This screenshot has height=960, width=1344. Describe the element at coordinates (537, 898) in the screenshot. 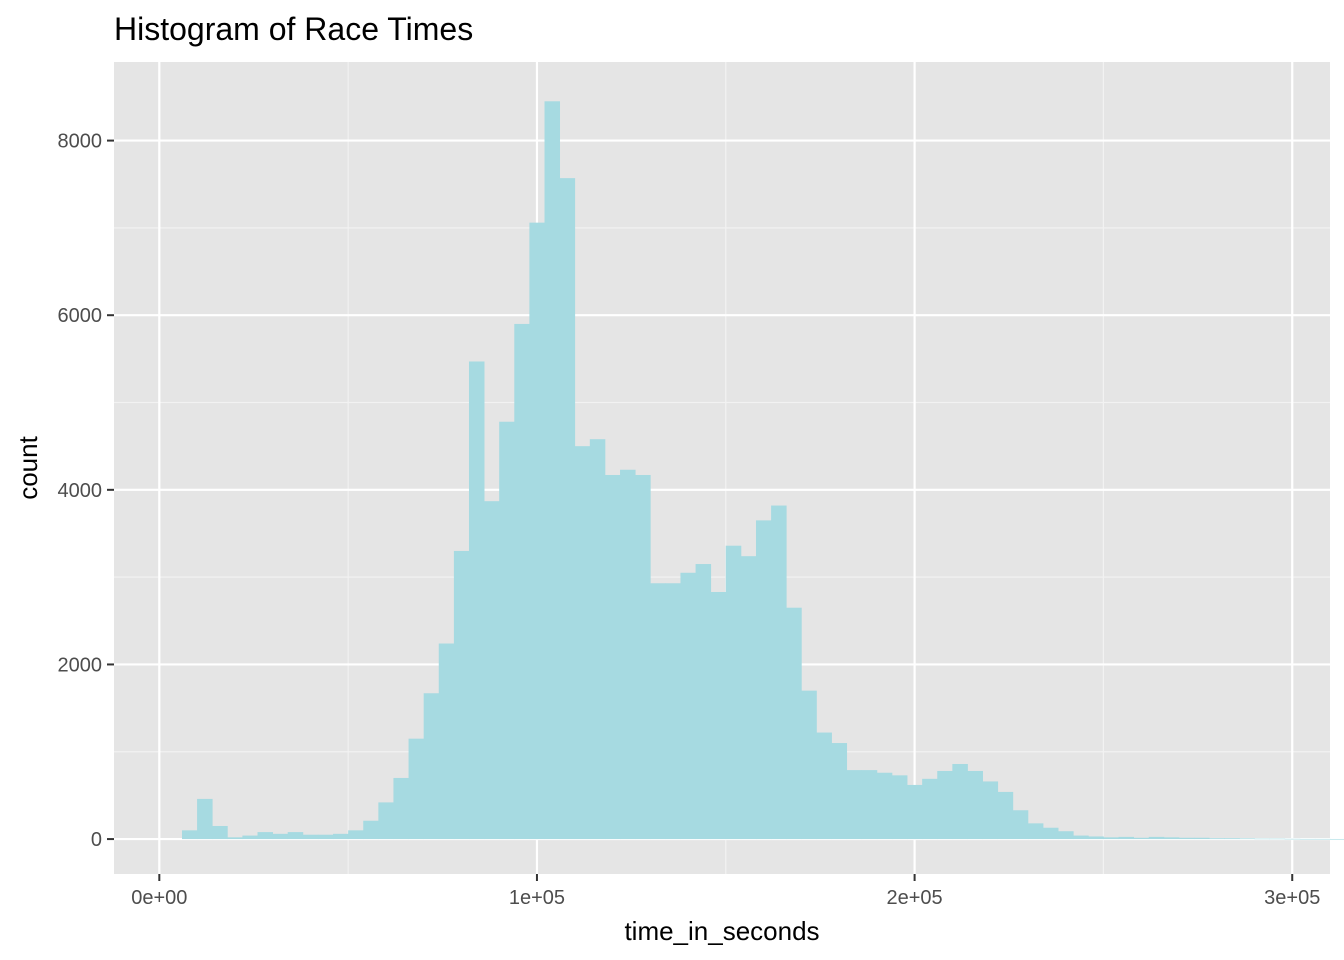

I see `x-tick-label: 1e+05` at that location.